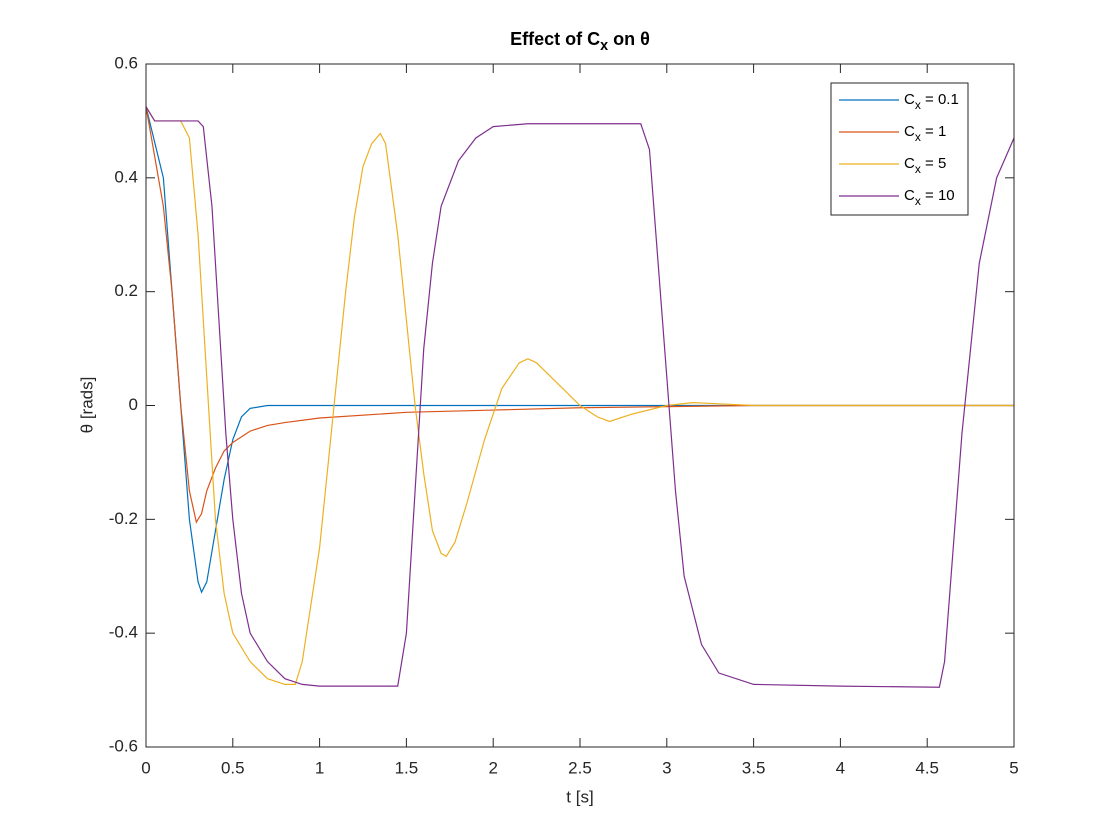  Describe the element at coordinates (579, 796) in the screenshot. I see `x-axis-label: t [s]` at that location.